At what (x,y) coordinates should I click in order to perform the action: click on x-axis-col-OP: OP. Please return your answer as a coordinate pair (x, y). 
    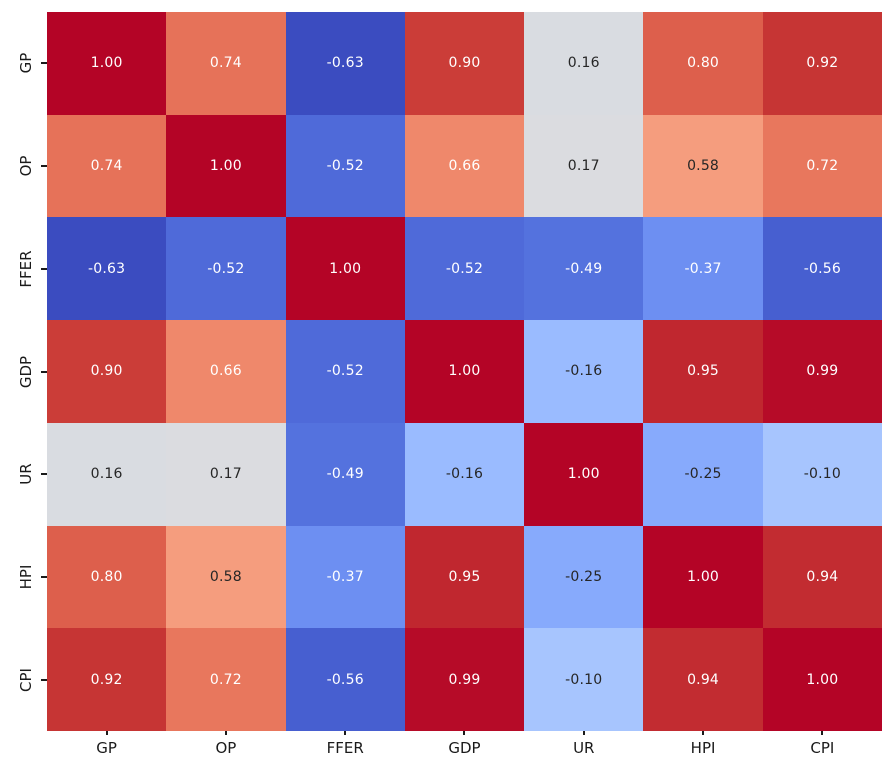
    Looking at the image, I should click on (225, 746).